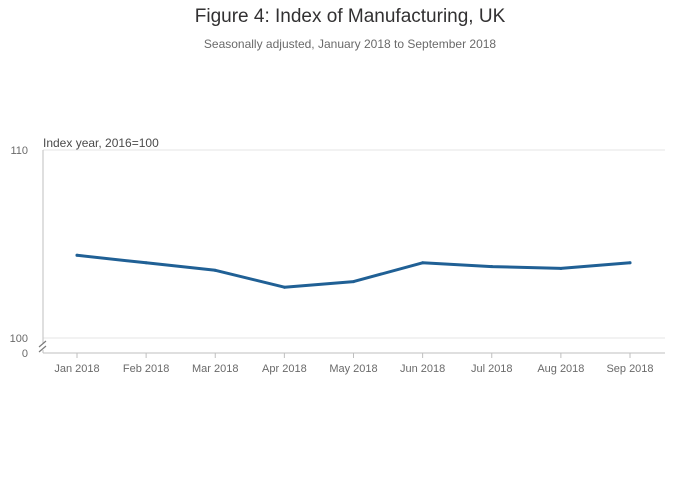 The height and width of the screenshot is (502, 700). I want to click on y-tick-label: 100, so click(19, 339).